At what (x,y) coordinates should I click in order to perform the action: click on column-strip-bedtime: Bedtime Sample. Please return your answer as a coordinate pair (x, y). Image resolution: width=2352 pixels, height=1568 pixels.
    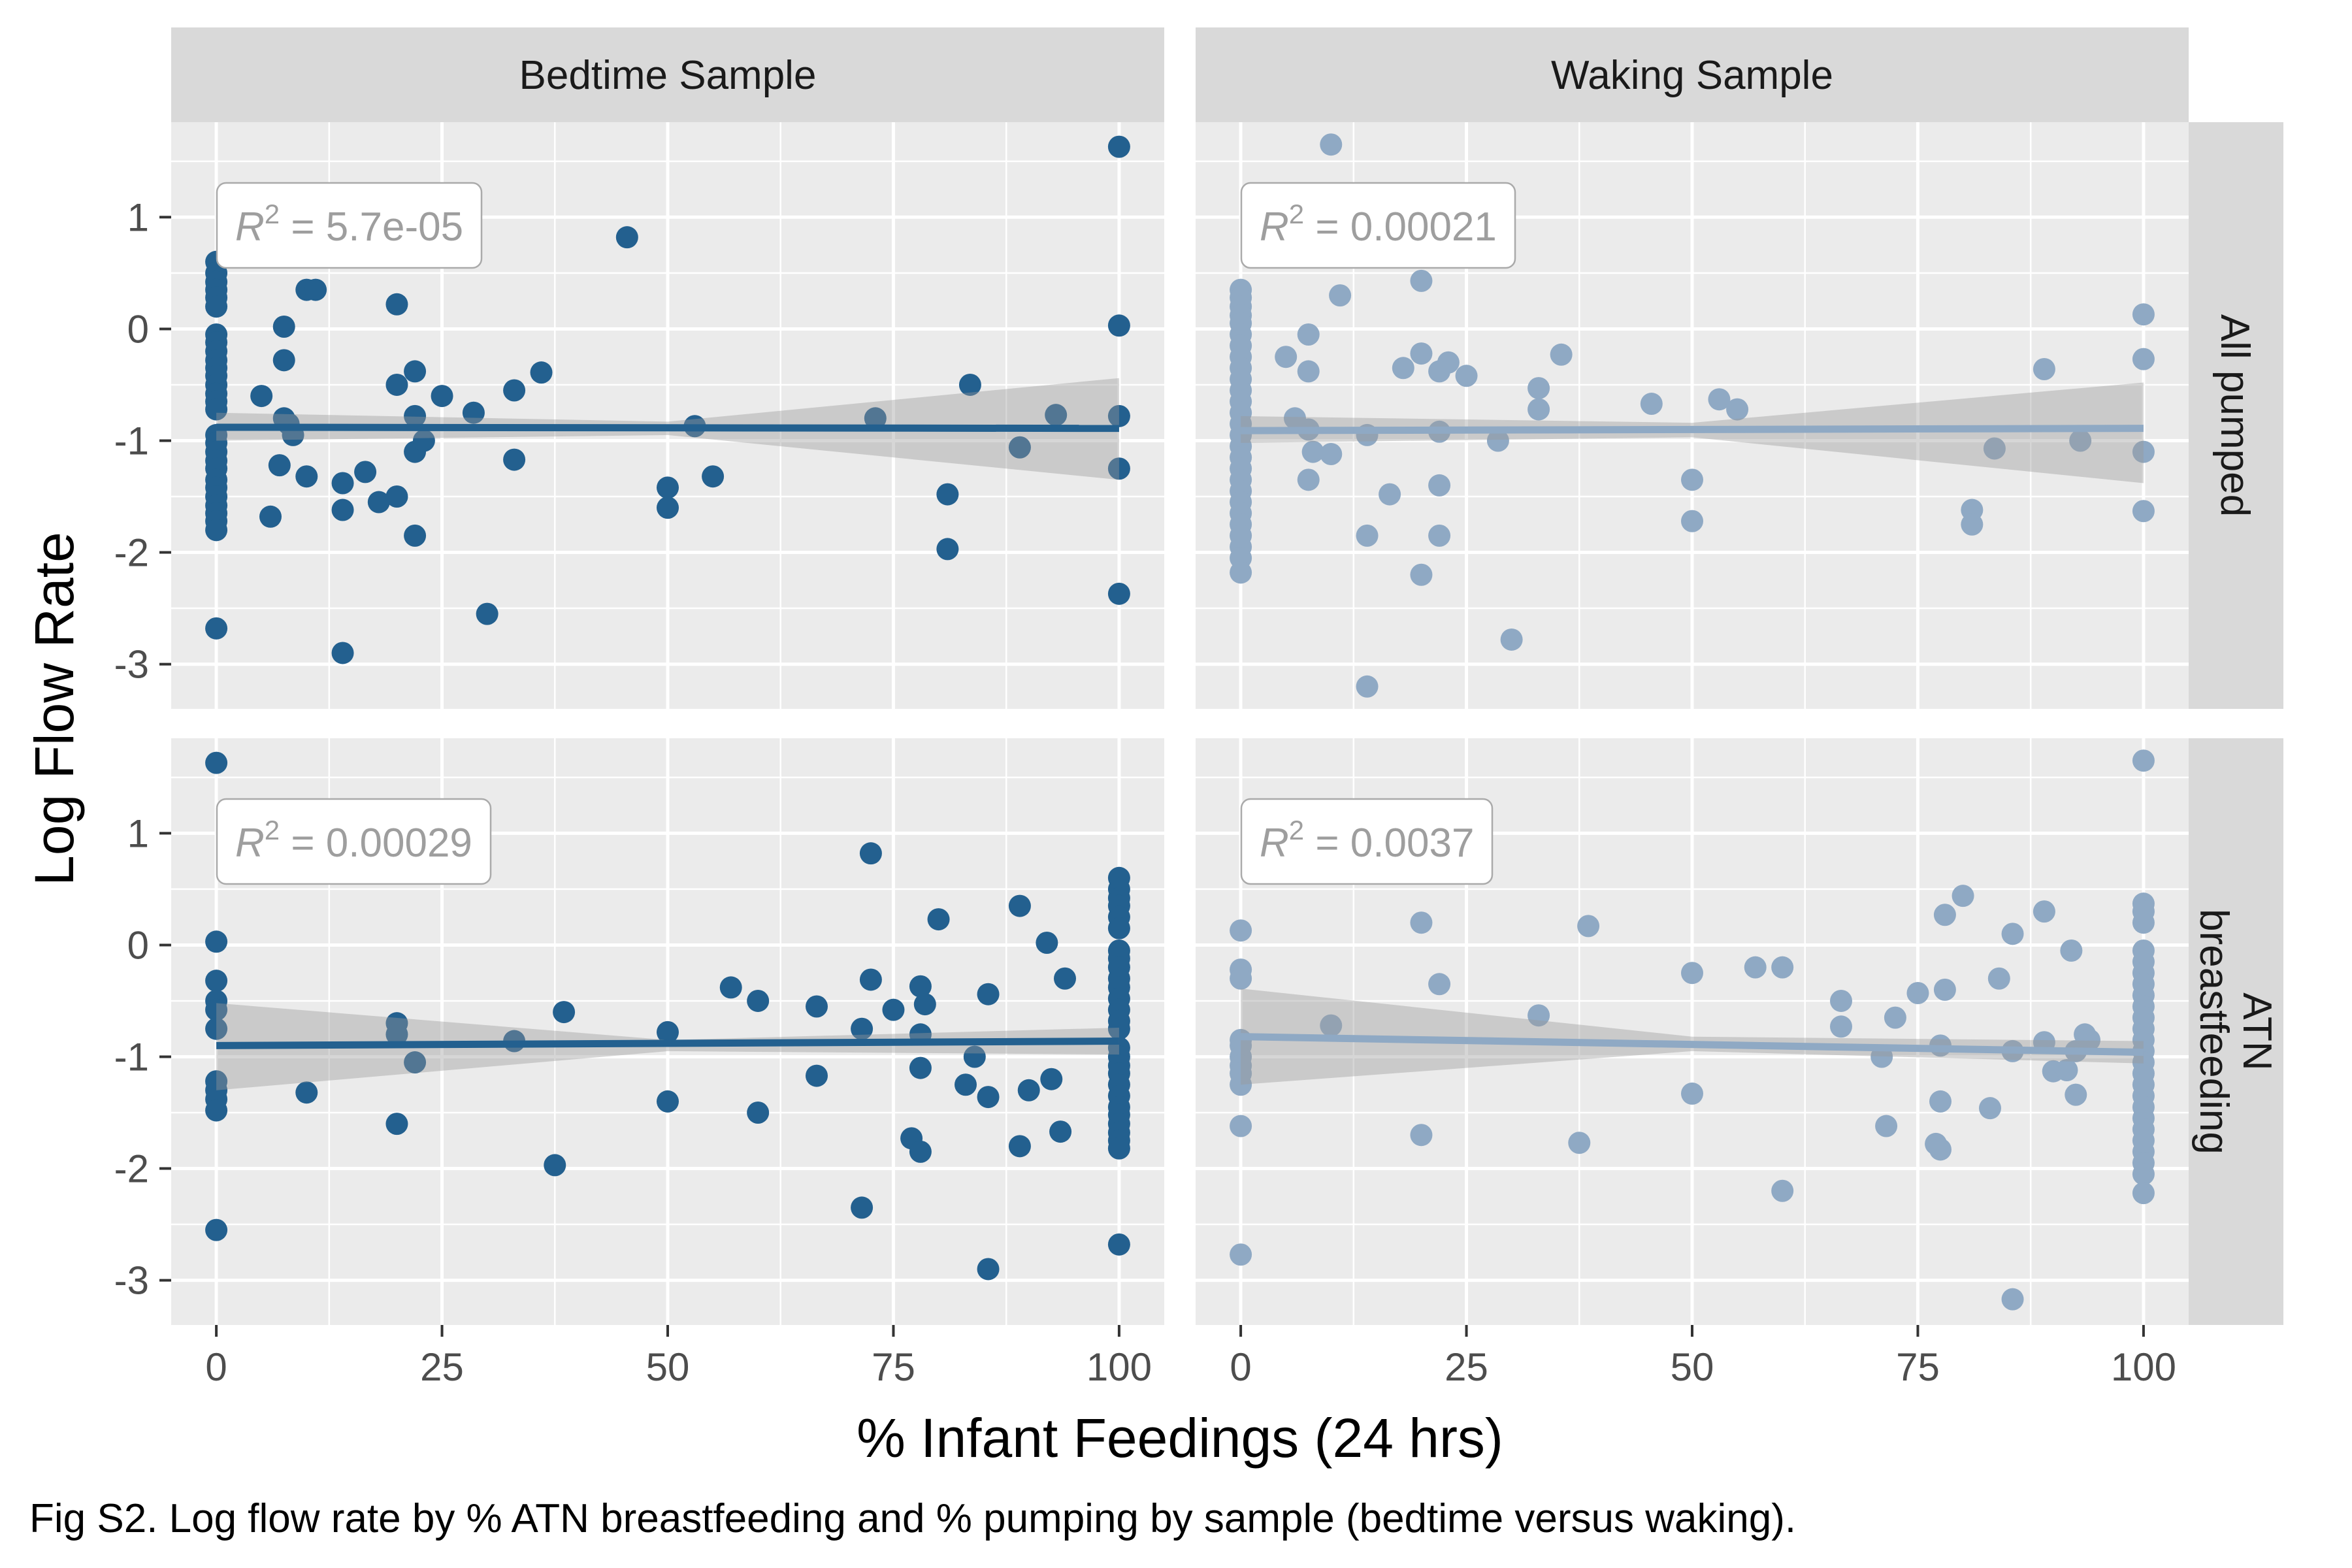
    Looking at the image, I should click on (667, 74).